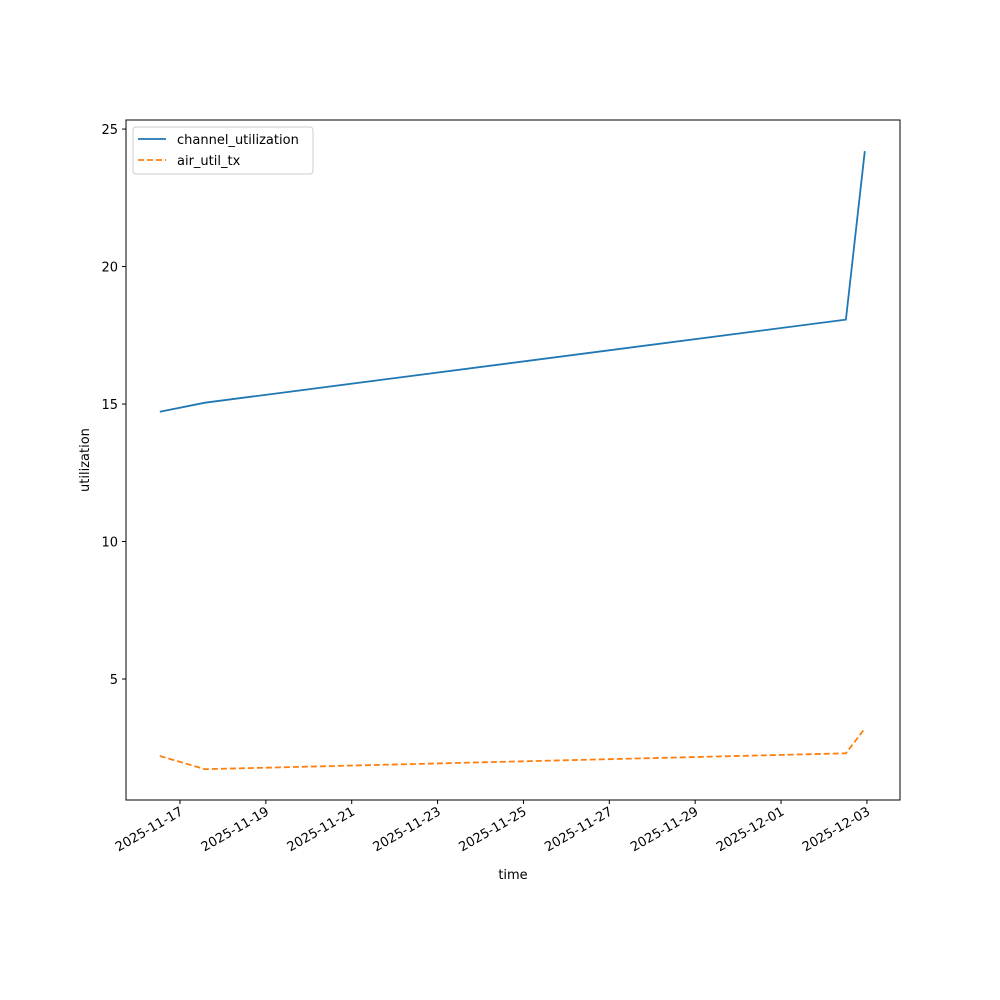 The image size is (1000, 1000). What do you see at coordinates (750, 829) in the screenshot?
I see `x-tick-label: 2025-12-01` at bounding box center [750, 829].